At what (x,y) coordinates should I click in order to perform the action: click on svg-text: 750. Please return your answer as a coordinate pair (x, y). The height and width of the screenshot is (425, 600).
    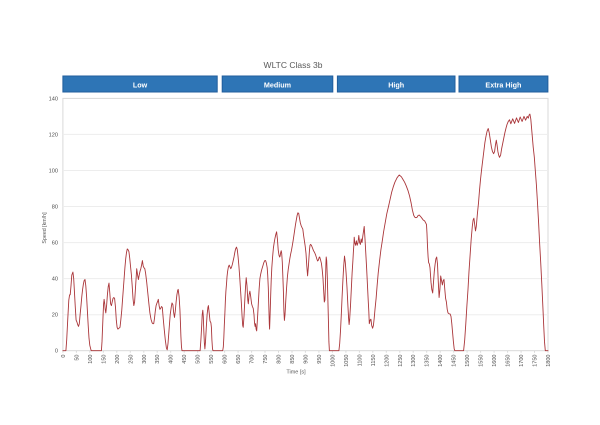
    Looking at the image, I should click on (266, 359).